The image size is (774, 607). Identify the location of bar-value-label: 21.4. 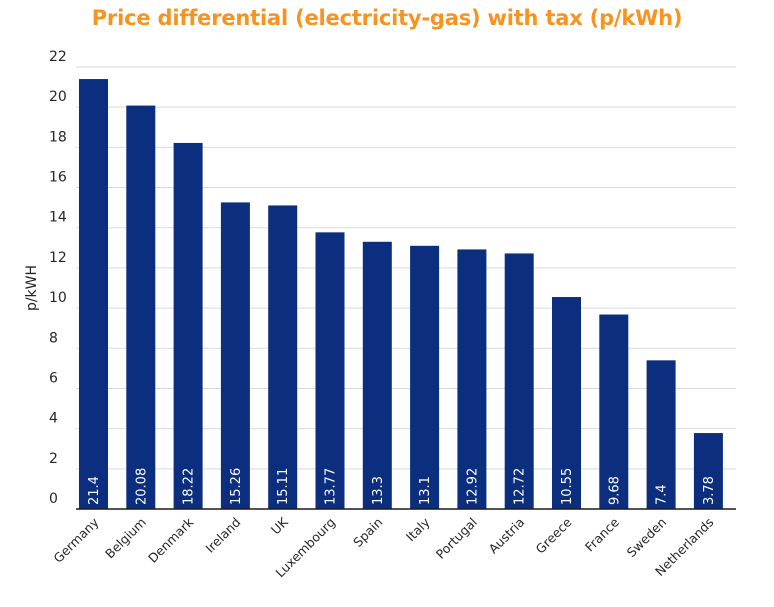
(94, 490).